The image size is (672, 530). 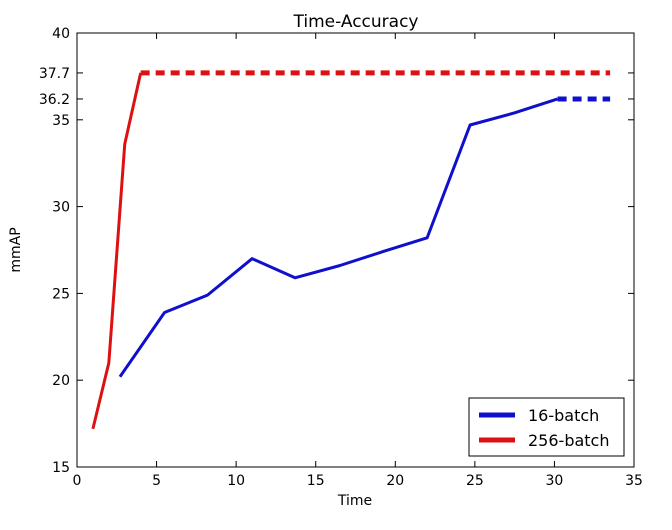 What do you see at coordinates (156, 481) in the screenshot?
I see `x-tick-label: 5` at bounding box center [156, 481].